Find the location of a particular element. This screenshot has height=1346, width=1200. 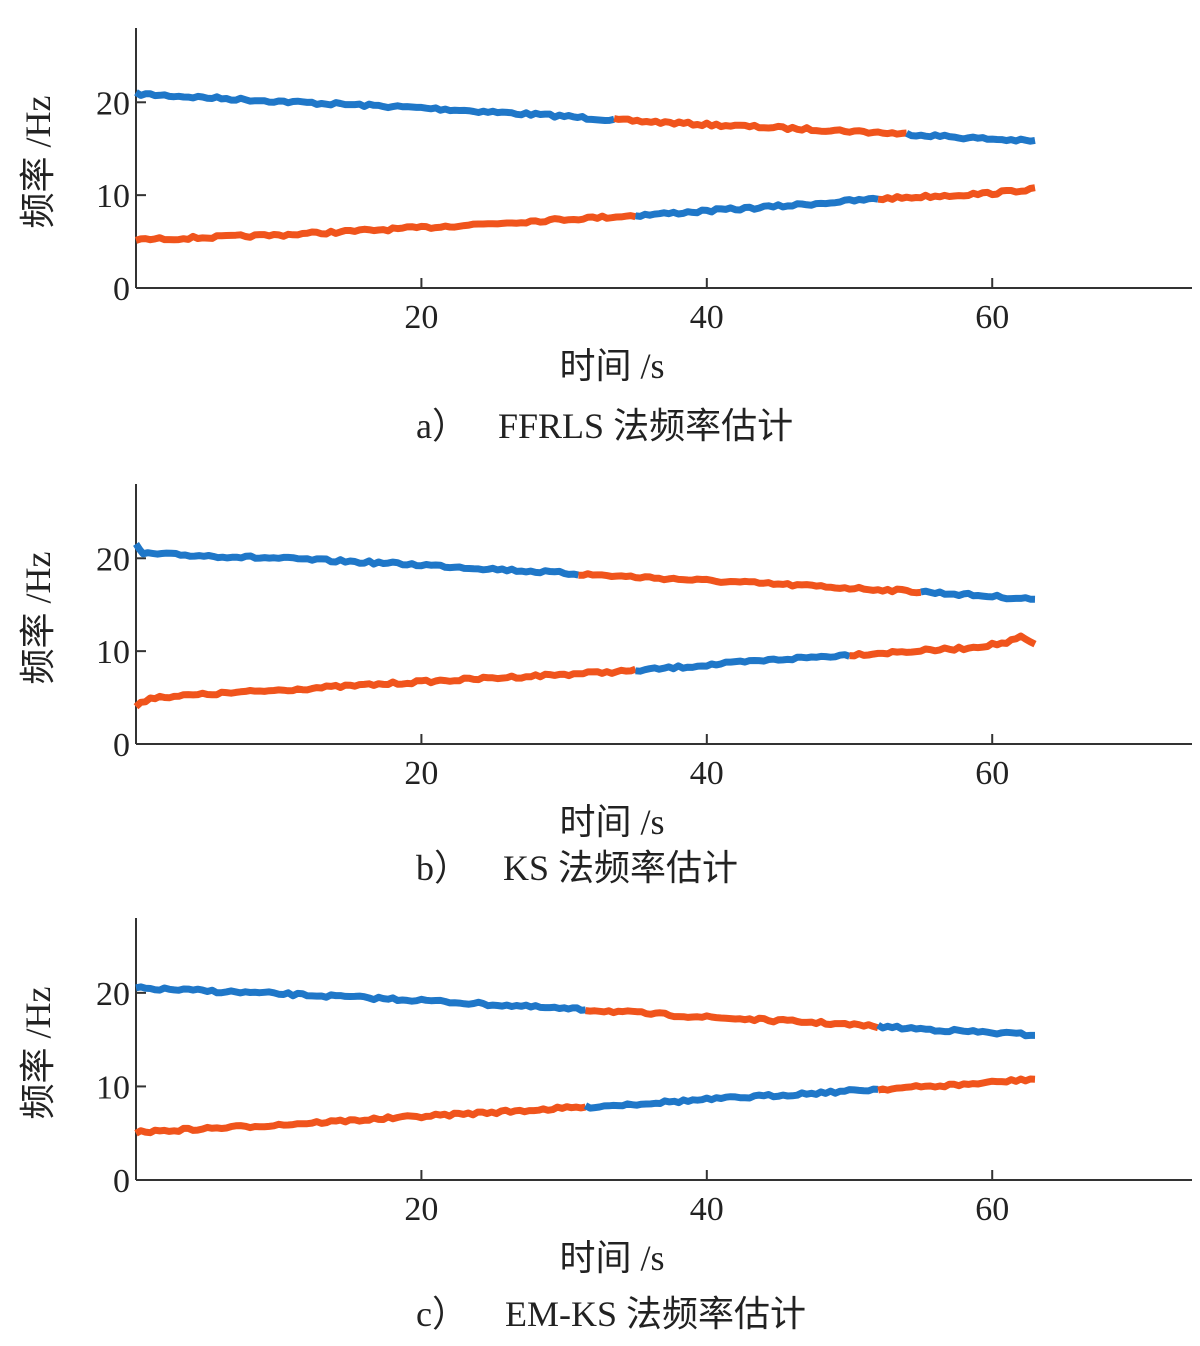

caption-title: KS 法频率估计 is located at coordinates (620, 868).